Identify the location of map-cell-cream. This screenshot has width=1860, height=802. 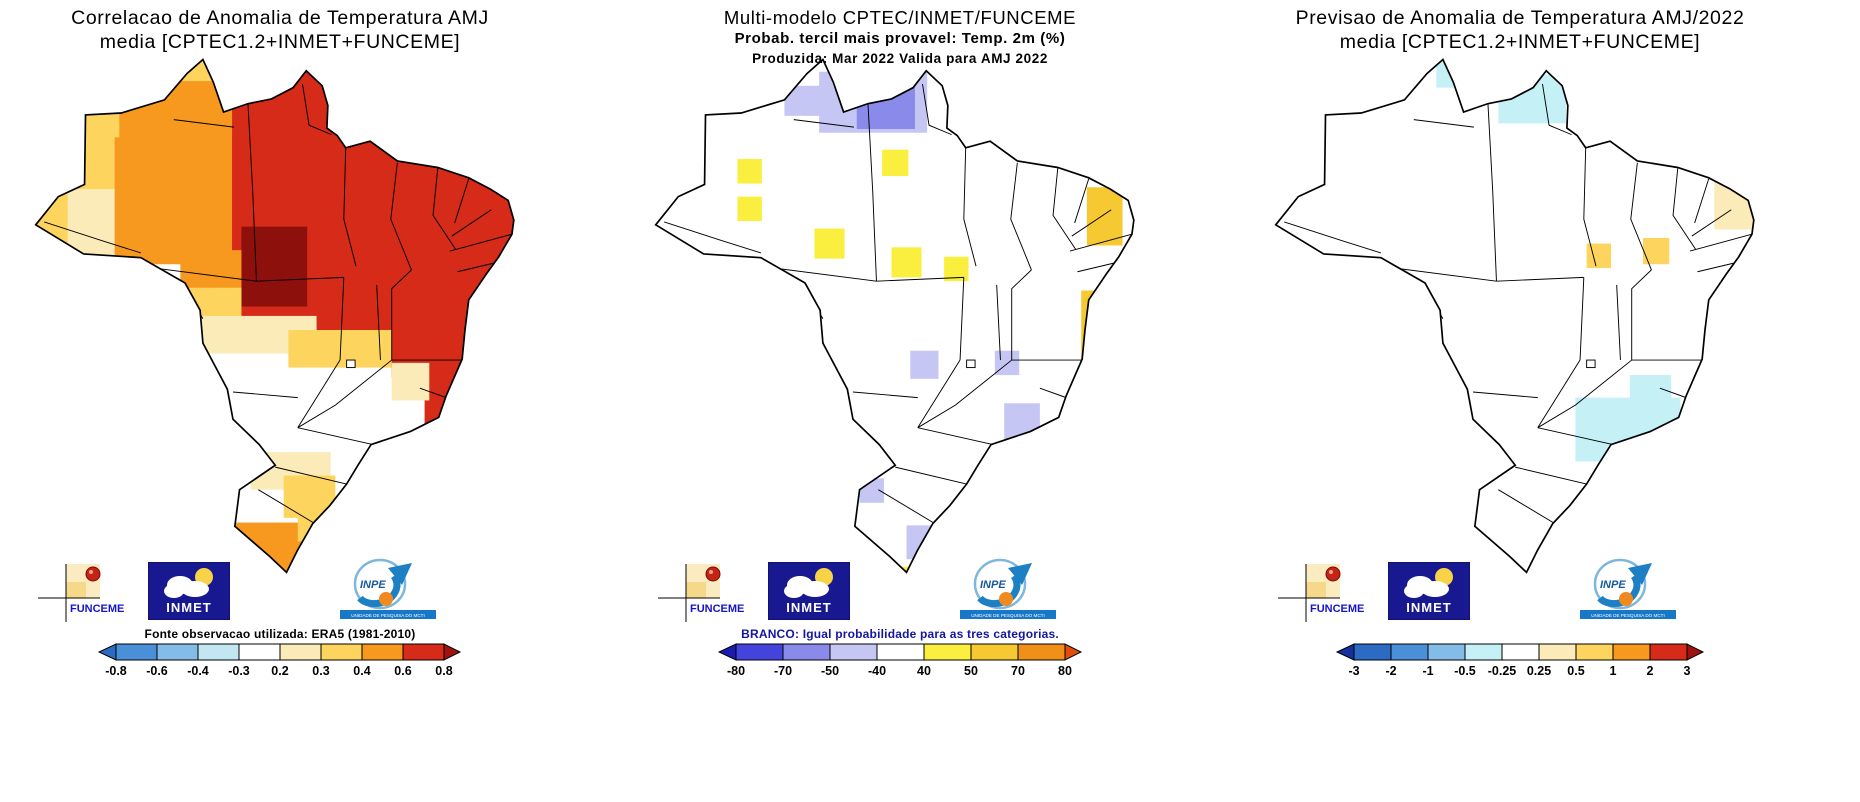
(1734, 199).